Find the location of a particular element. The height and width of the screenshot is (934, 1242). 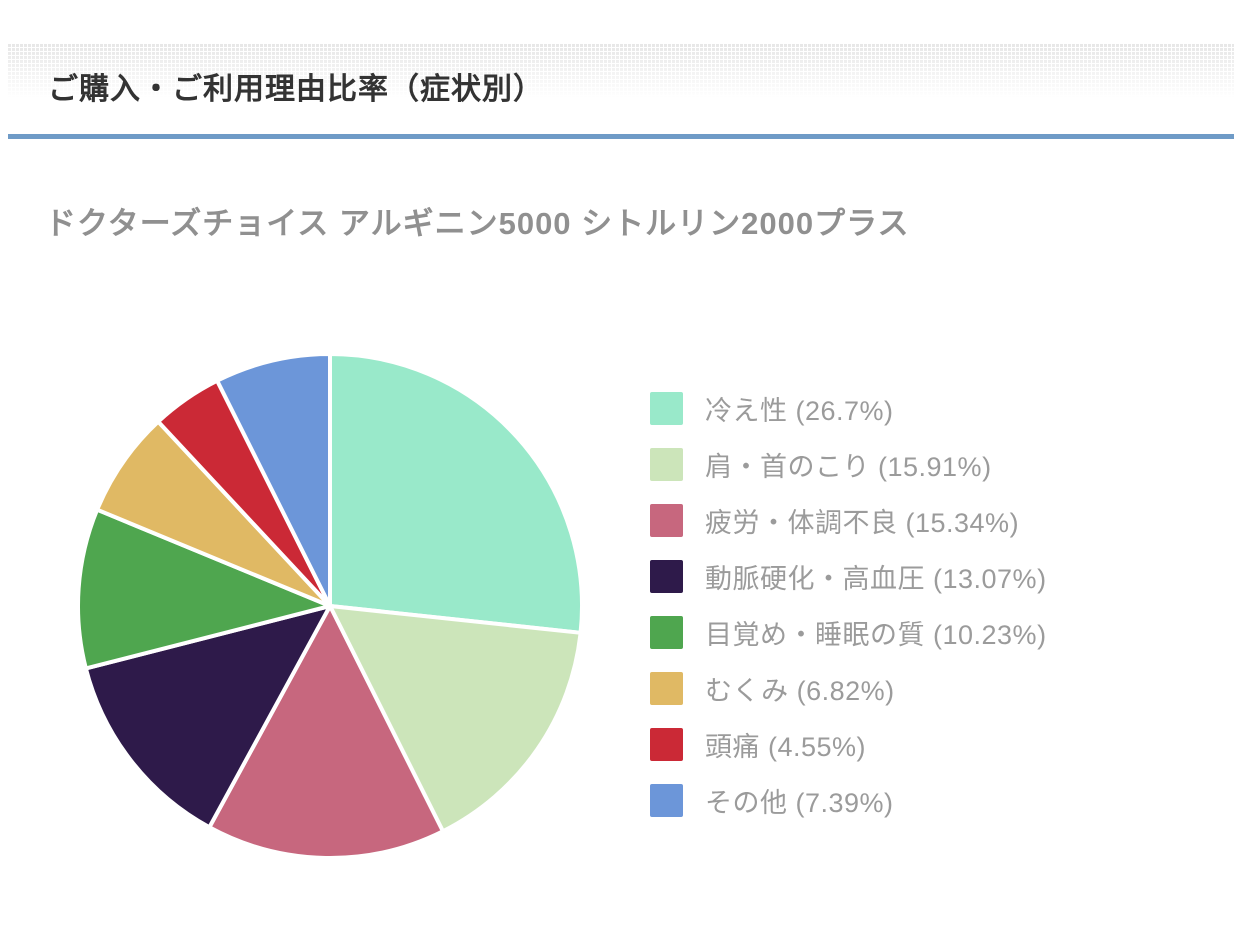

legend-label: 頭痛 (4.55%) is located at coordinates (786, 747).